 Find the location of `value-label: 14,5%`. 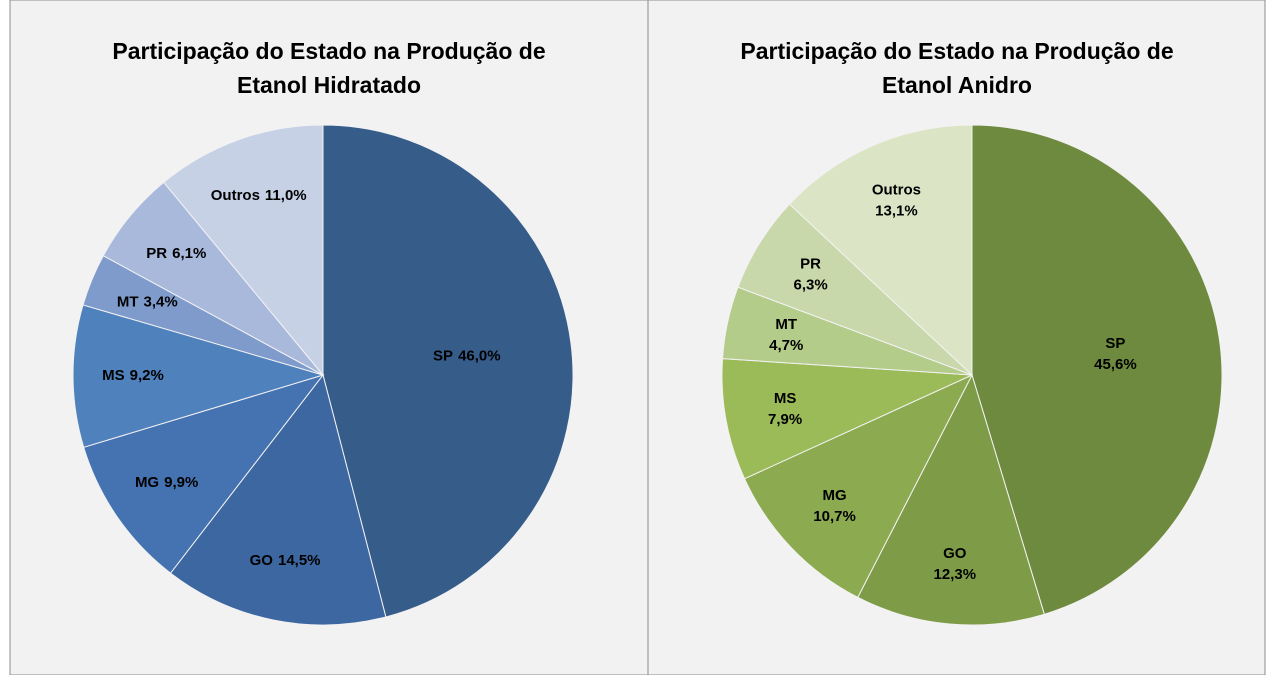

value-label: 14,5% is located at coordinates (299, 560).